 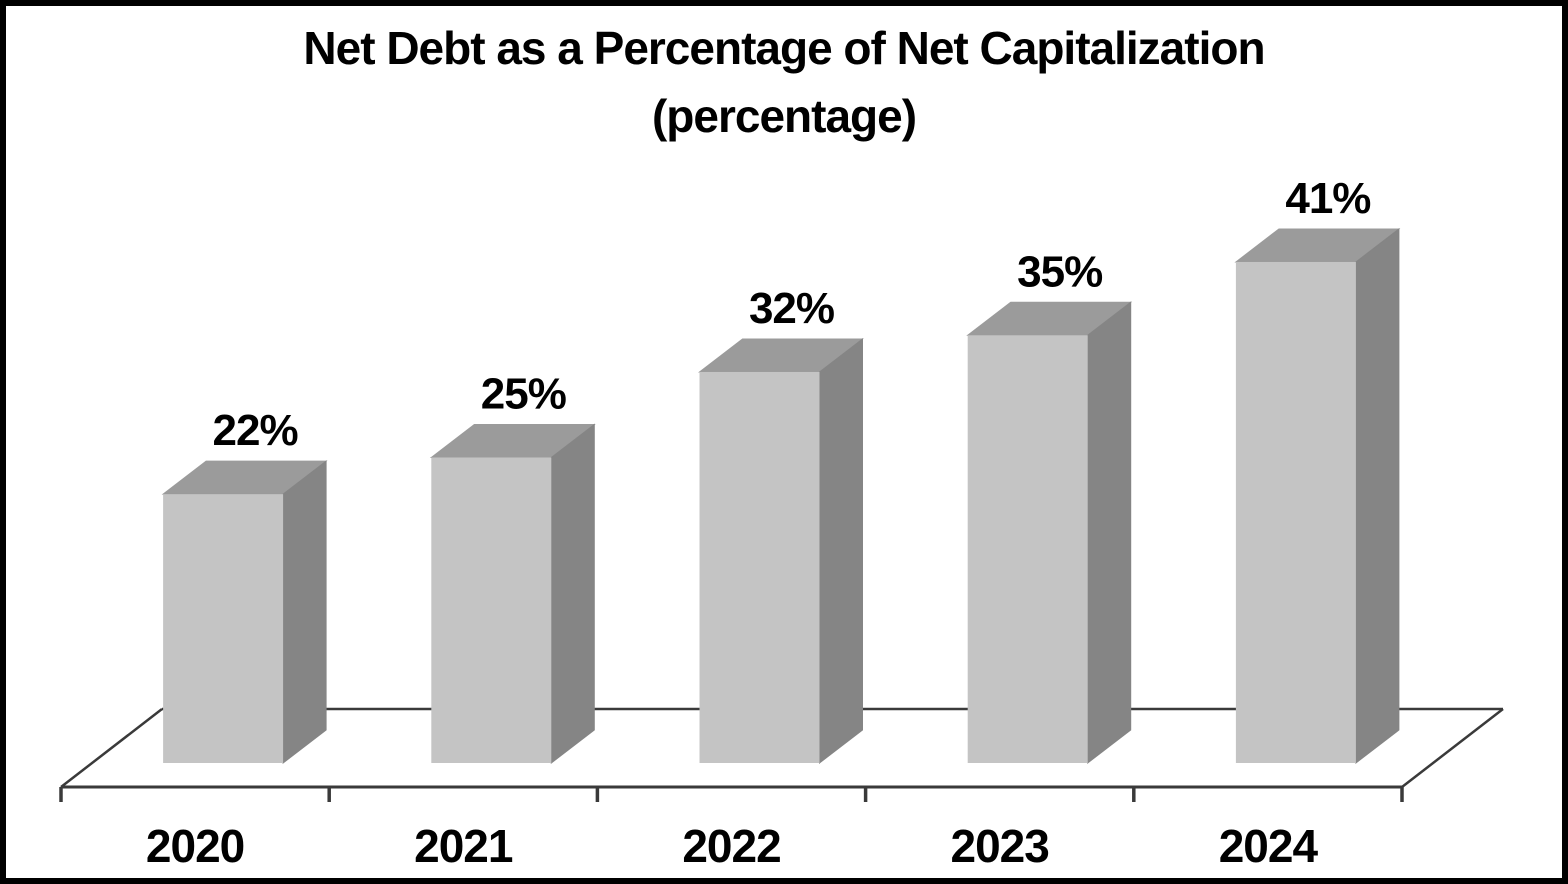 I want to click on bar-2023-front-face, so click(x=1027, y=549).